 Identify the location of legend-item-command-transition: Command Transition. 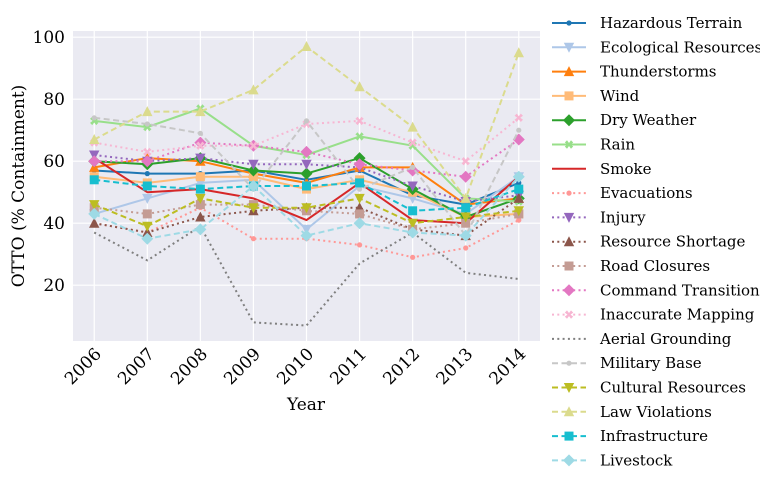
(656, 290).